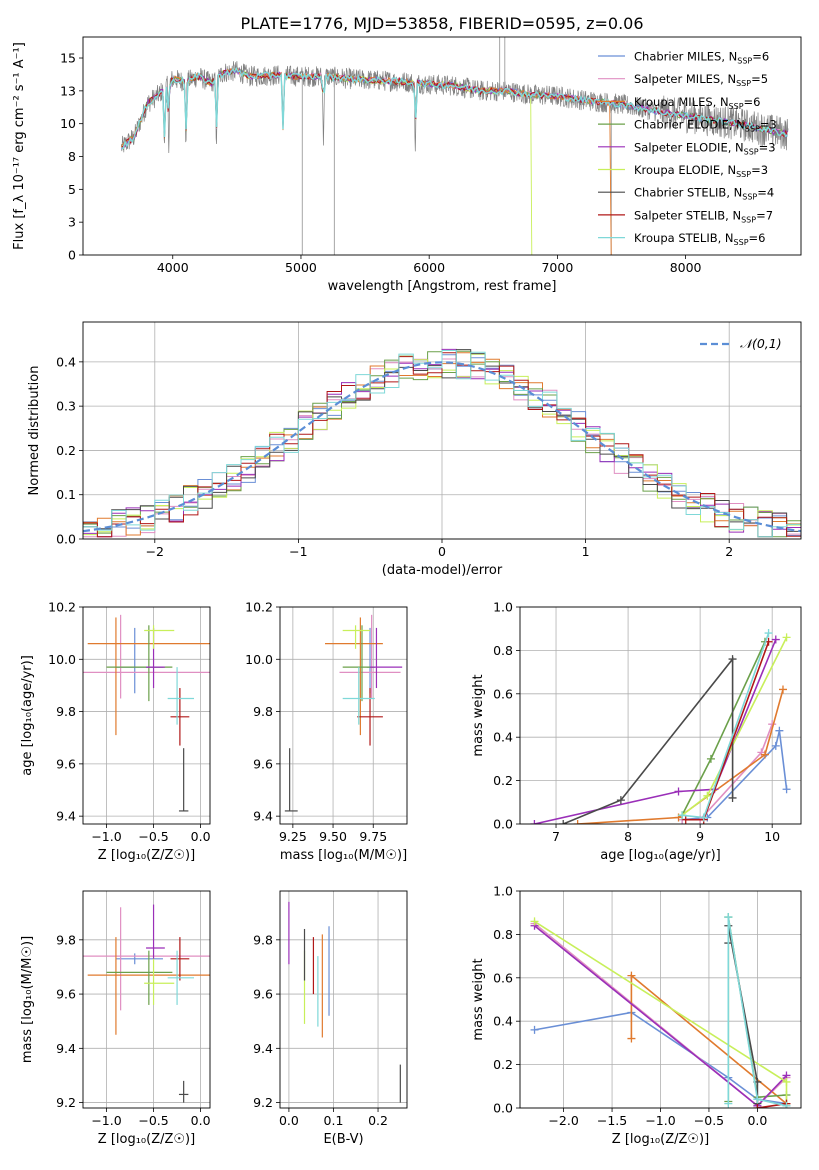 The height and width of the screenshot is (1170, 819). Describe the element at coordinates (442, 570) in the screenshot. I see `x-axis-label: (data-model)/error` at that location.